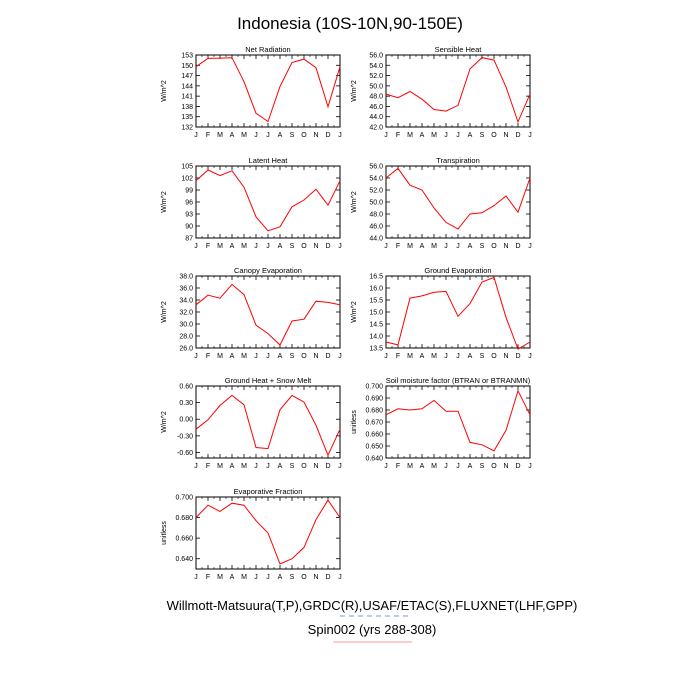 The height and width of the screenshot is (700, 700). What do you see at coordinates (374, 411) in the screenshot?
I see `y-tick-label: 0.680` at bounding box center [374, 411].